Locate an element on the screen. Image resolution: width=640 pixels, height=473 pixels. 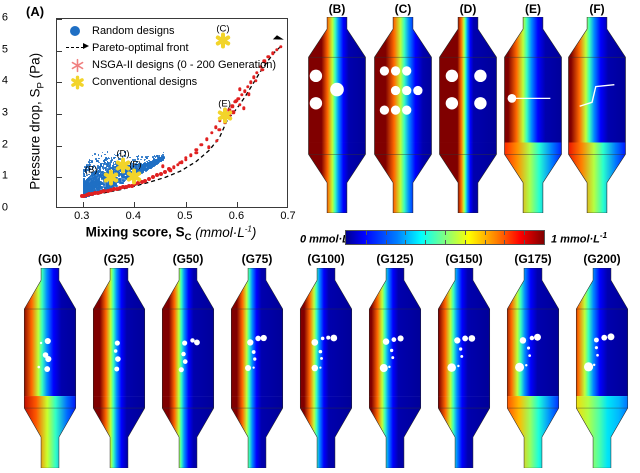
mixer-label: (E) is located at coordinates (533, 9).